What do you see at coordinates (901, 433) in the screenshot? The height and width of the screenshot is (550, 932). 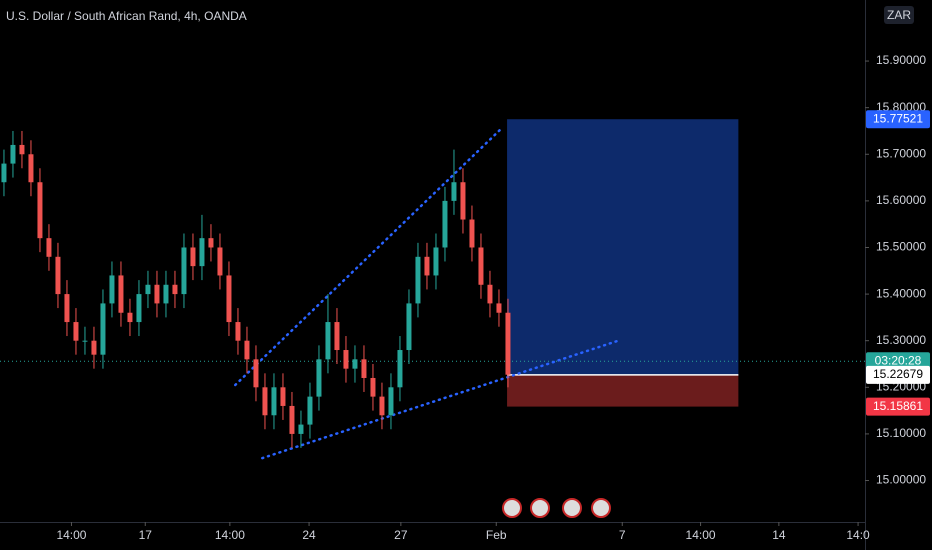 I see `y-tick-label: 15.10000` at bounding box center [901, 433].